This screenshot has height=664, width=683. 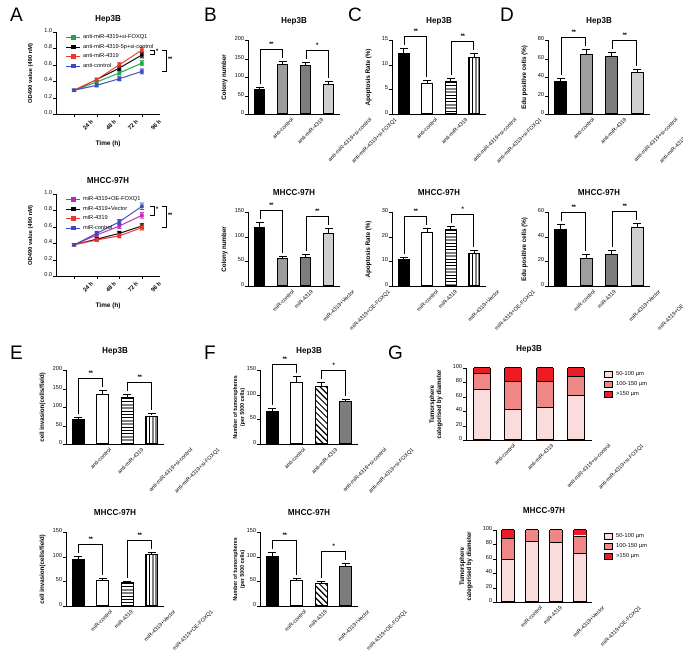 I want to click on legend-label: >150 µm, so click(x=627, y=556).